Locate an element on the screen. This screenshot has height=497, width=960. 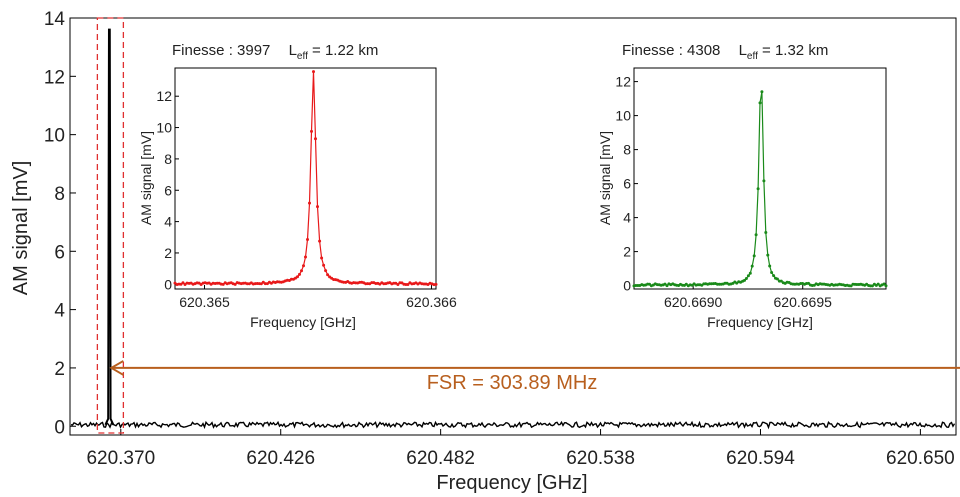
main-x-tick-label: 620.370 is located at coordinates (120, 458).